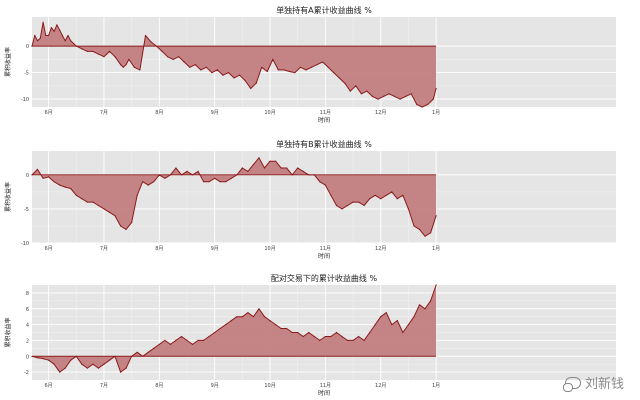  What do you see at coordinates (159, 113) in the screenshot?
I see `x-tick-label: 8月` at bounding box center [159, 113].